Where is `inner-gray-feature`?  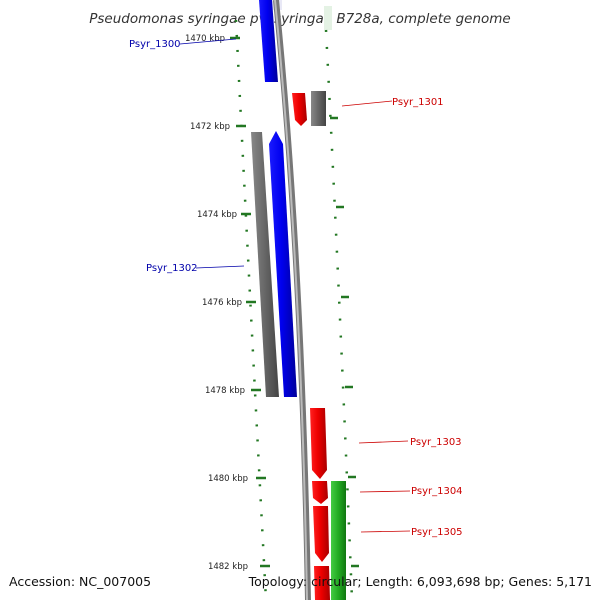
inner-gray-feature is located at coordinates (265, 264).